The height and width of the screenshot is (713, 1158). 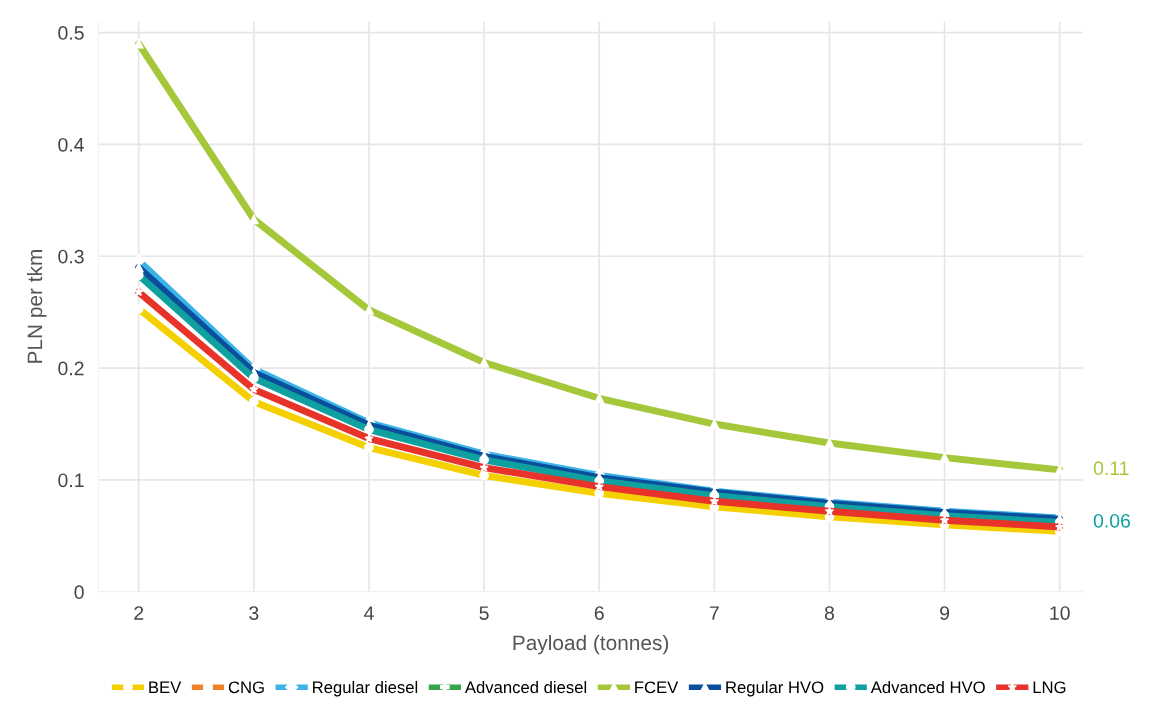 I want to click on x-tick-label: 10, so click(x=1060, y=613).